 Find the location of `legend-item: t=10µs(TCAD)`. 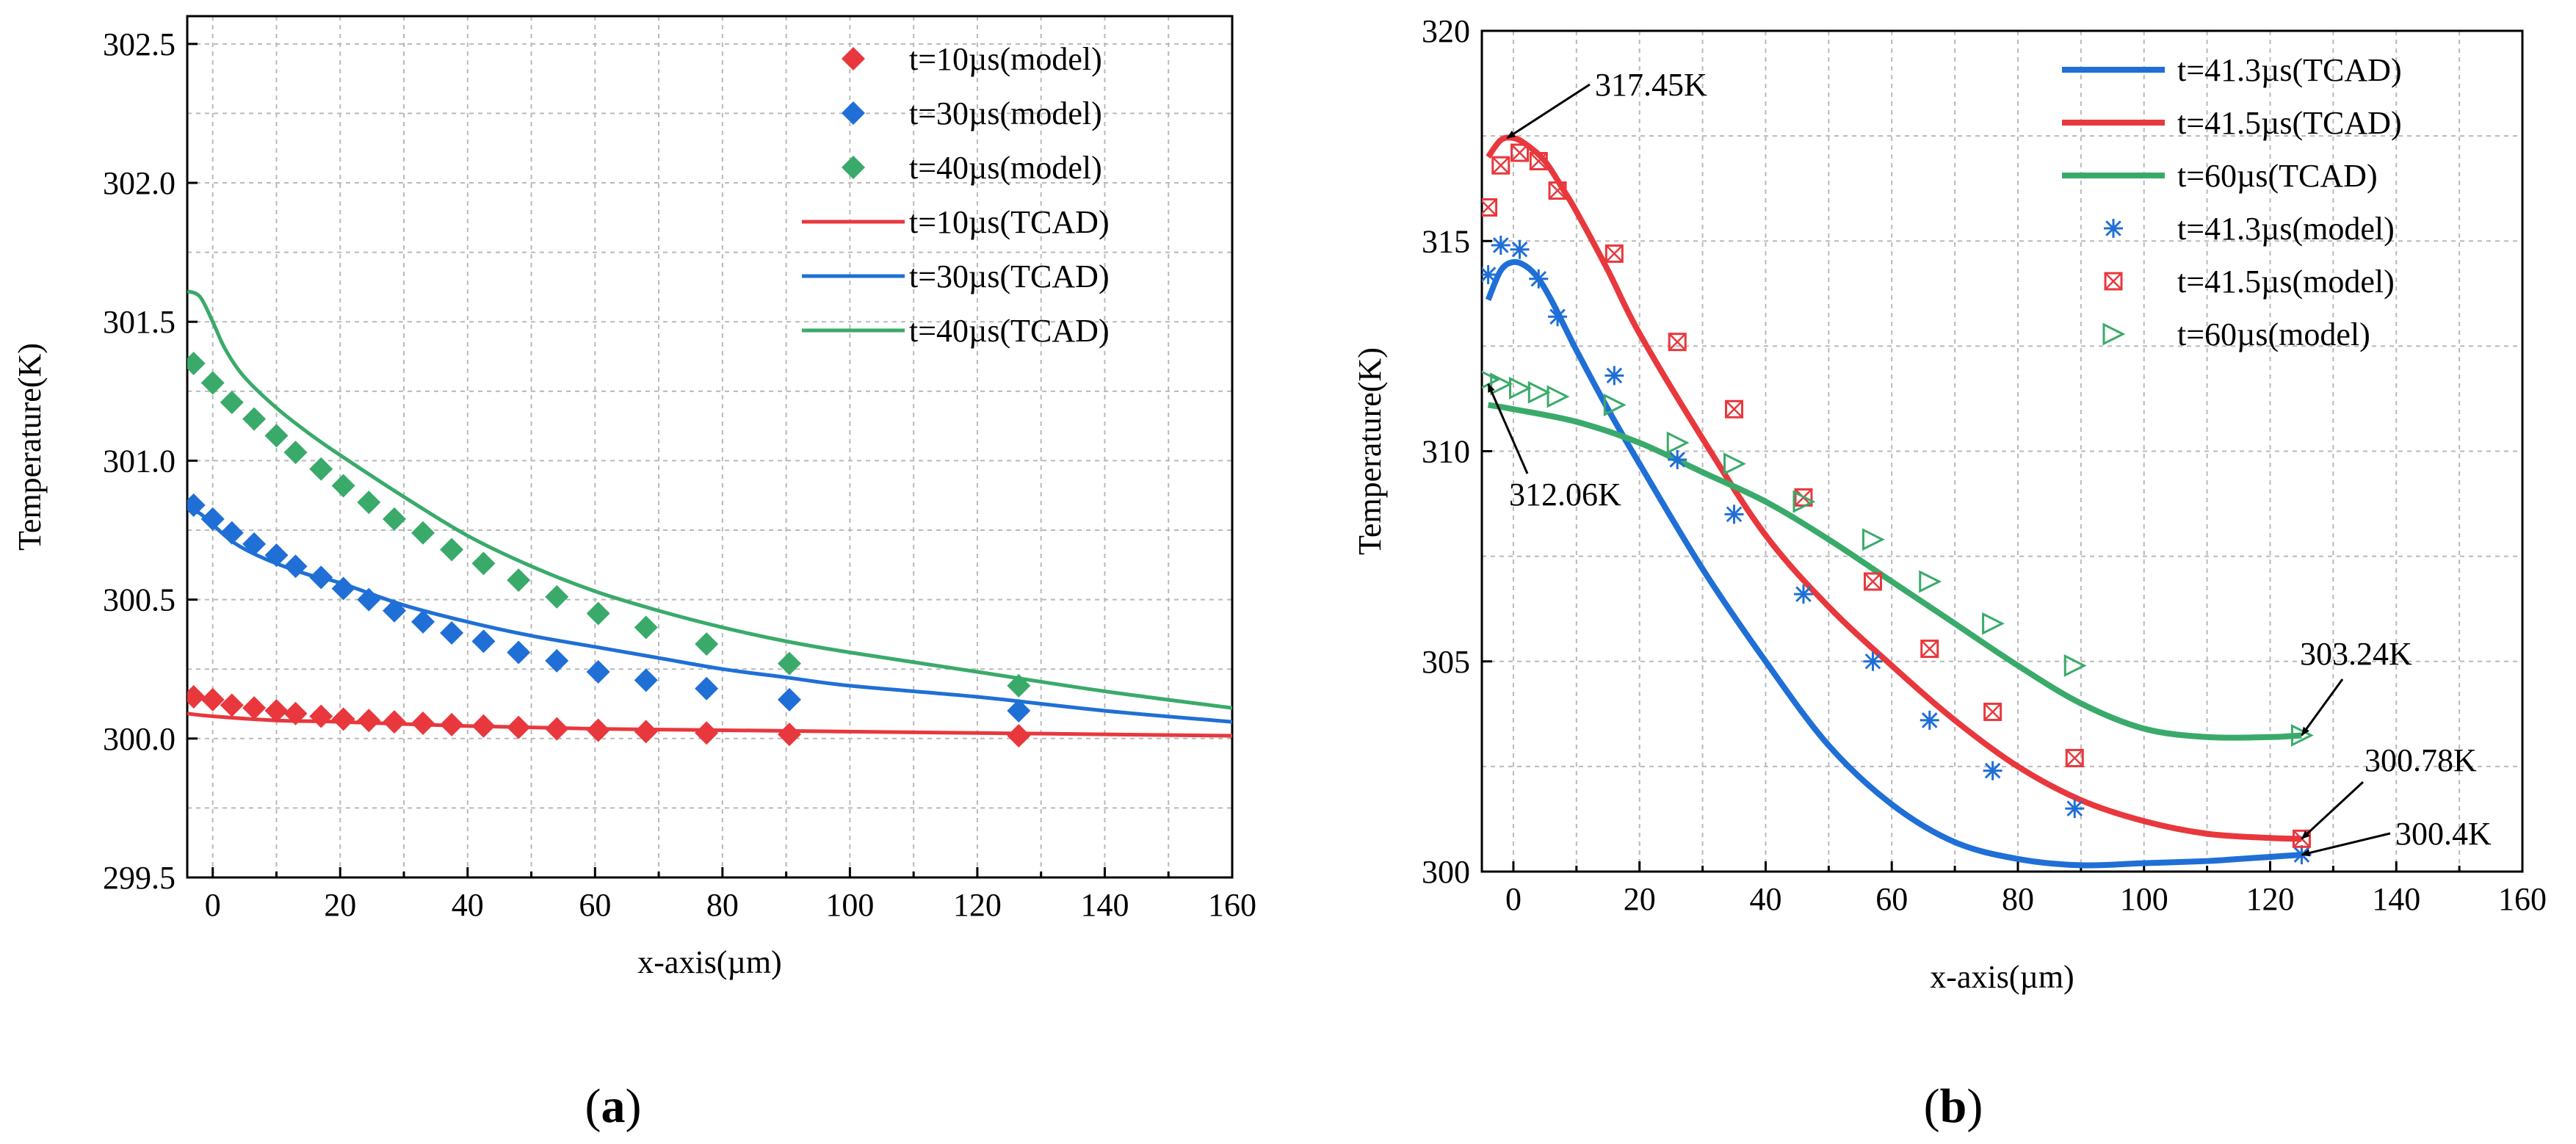

legend-item: t=10µs(TCAD) is located at coordinates (956, 222).